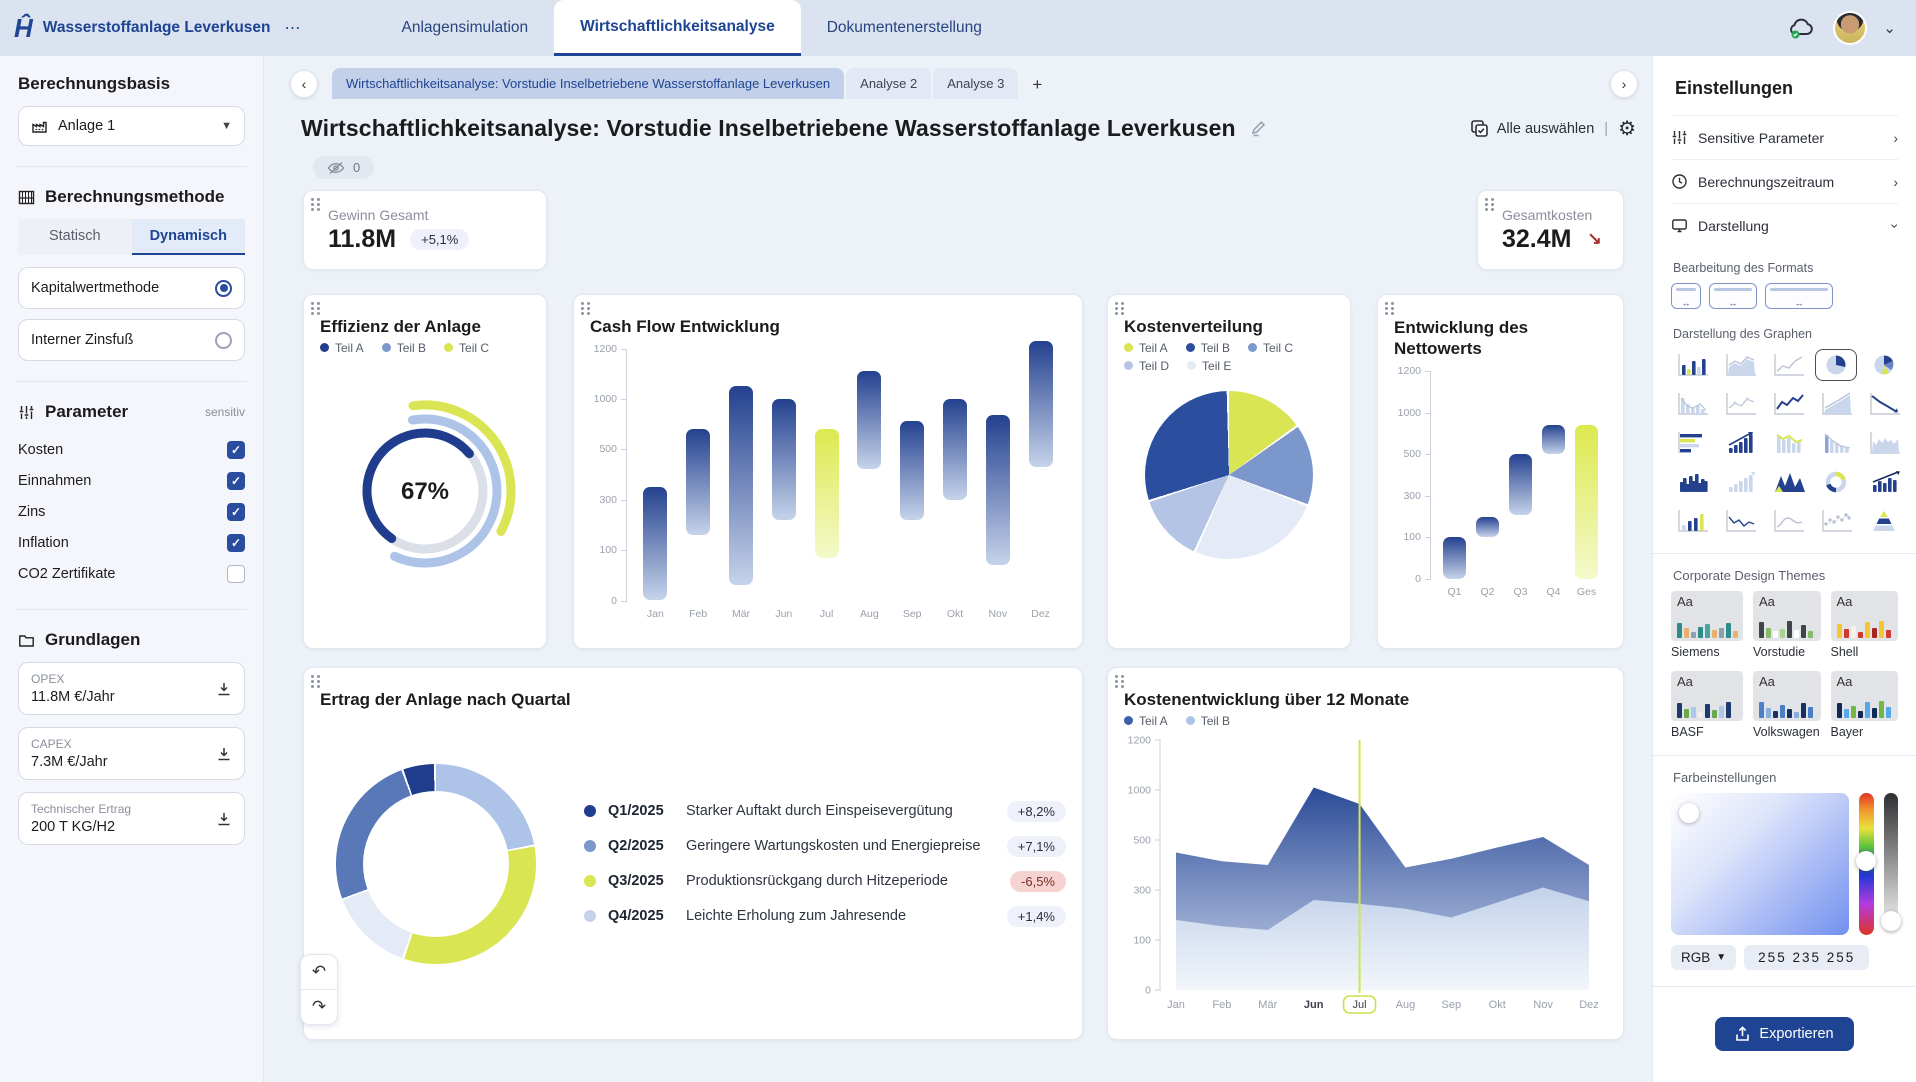 The height and width of the screenshot is (1082, 1916). Describe the element at coordinates (1037, 84) in the screenshot. I see `add-tab-button: +` at that location.